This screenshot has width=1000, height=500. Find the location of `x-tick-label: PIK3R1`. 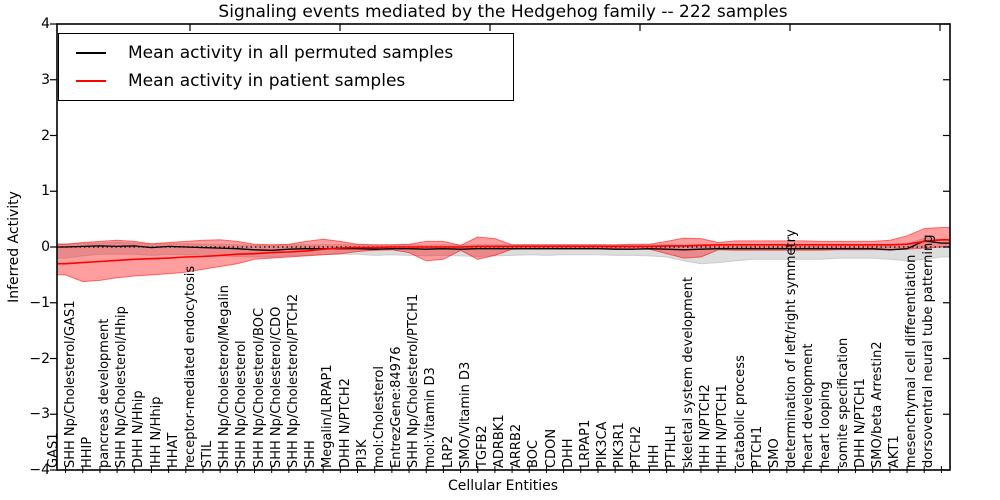

x-tick-label: PIK3R1 is located at coordinates (620, 445).